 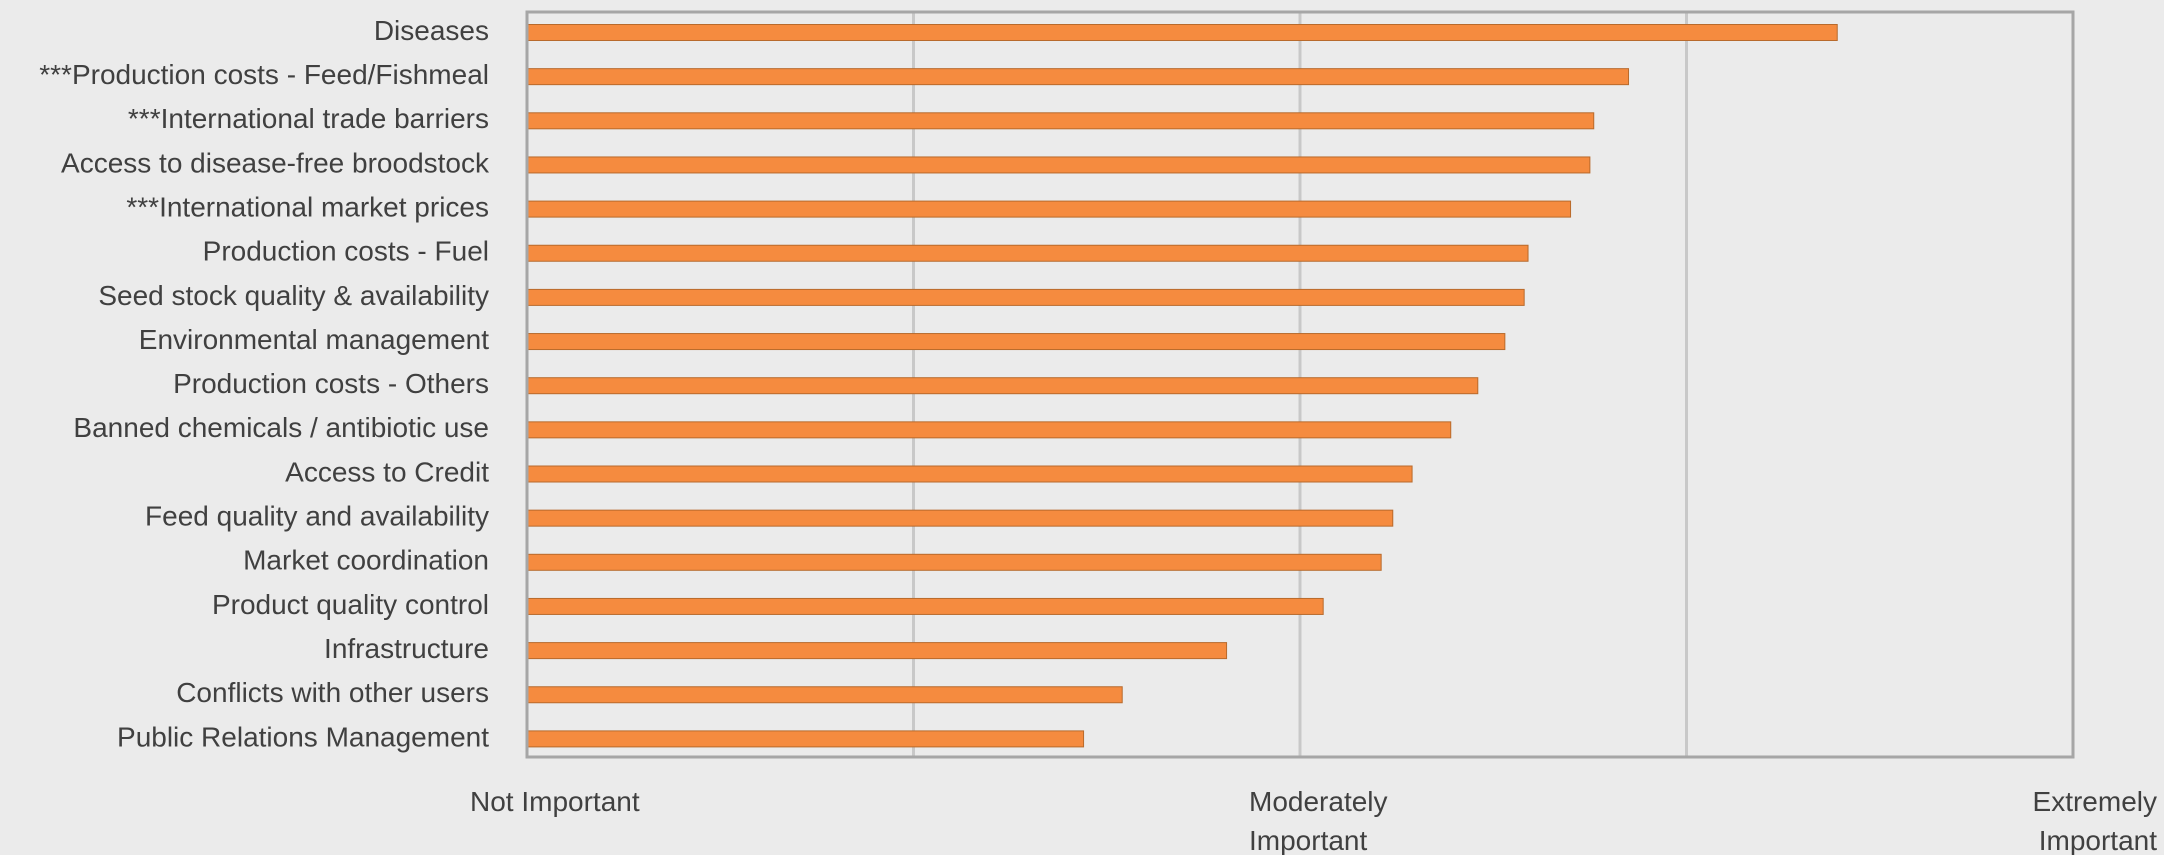 What do you see at coordinates (332, 692) in the screenshot?
I see `category-label: Conflicts with other users` at bounding box center [332, 692].